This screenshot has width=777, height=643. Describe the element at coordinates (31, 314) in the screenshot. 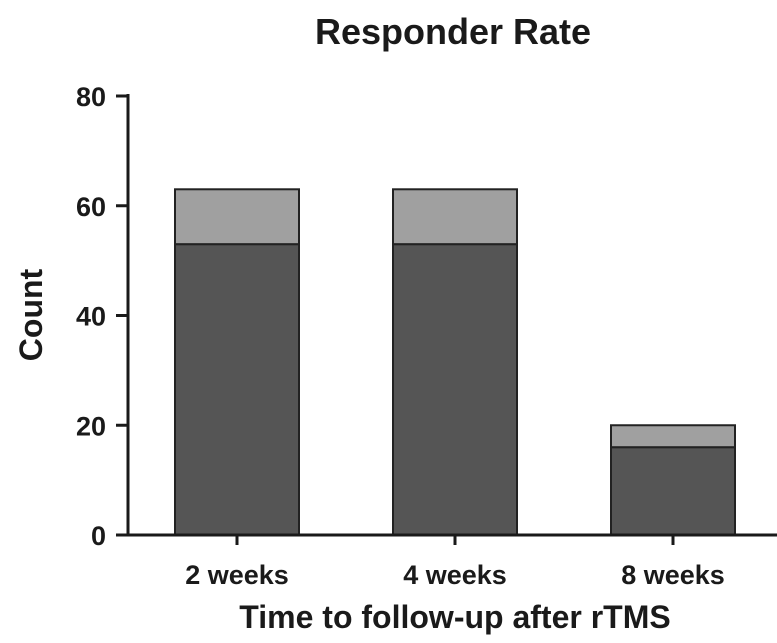

I see `y-axis-label: Count` at that location.